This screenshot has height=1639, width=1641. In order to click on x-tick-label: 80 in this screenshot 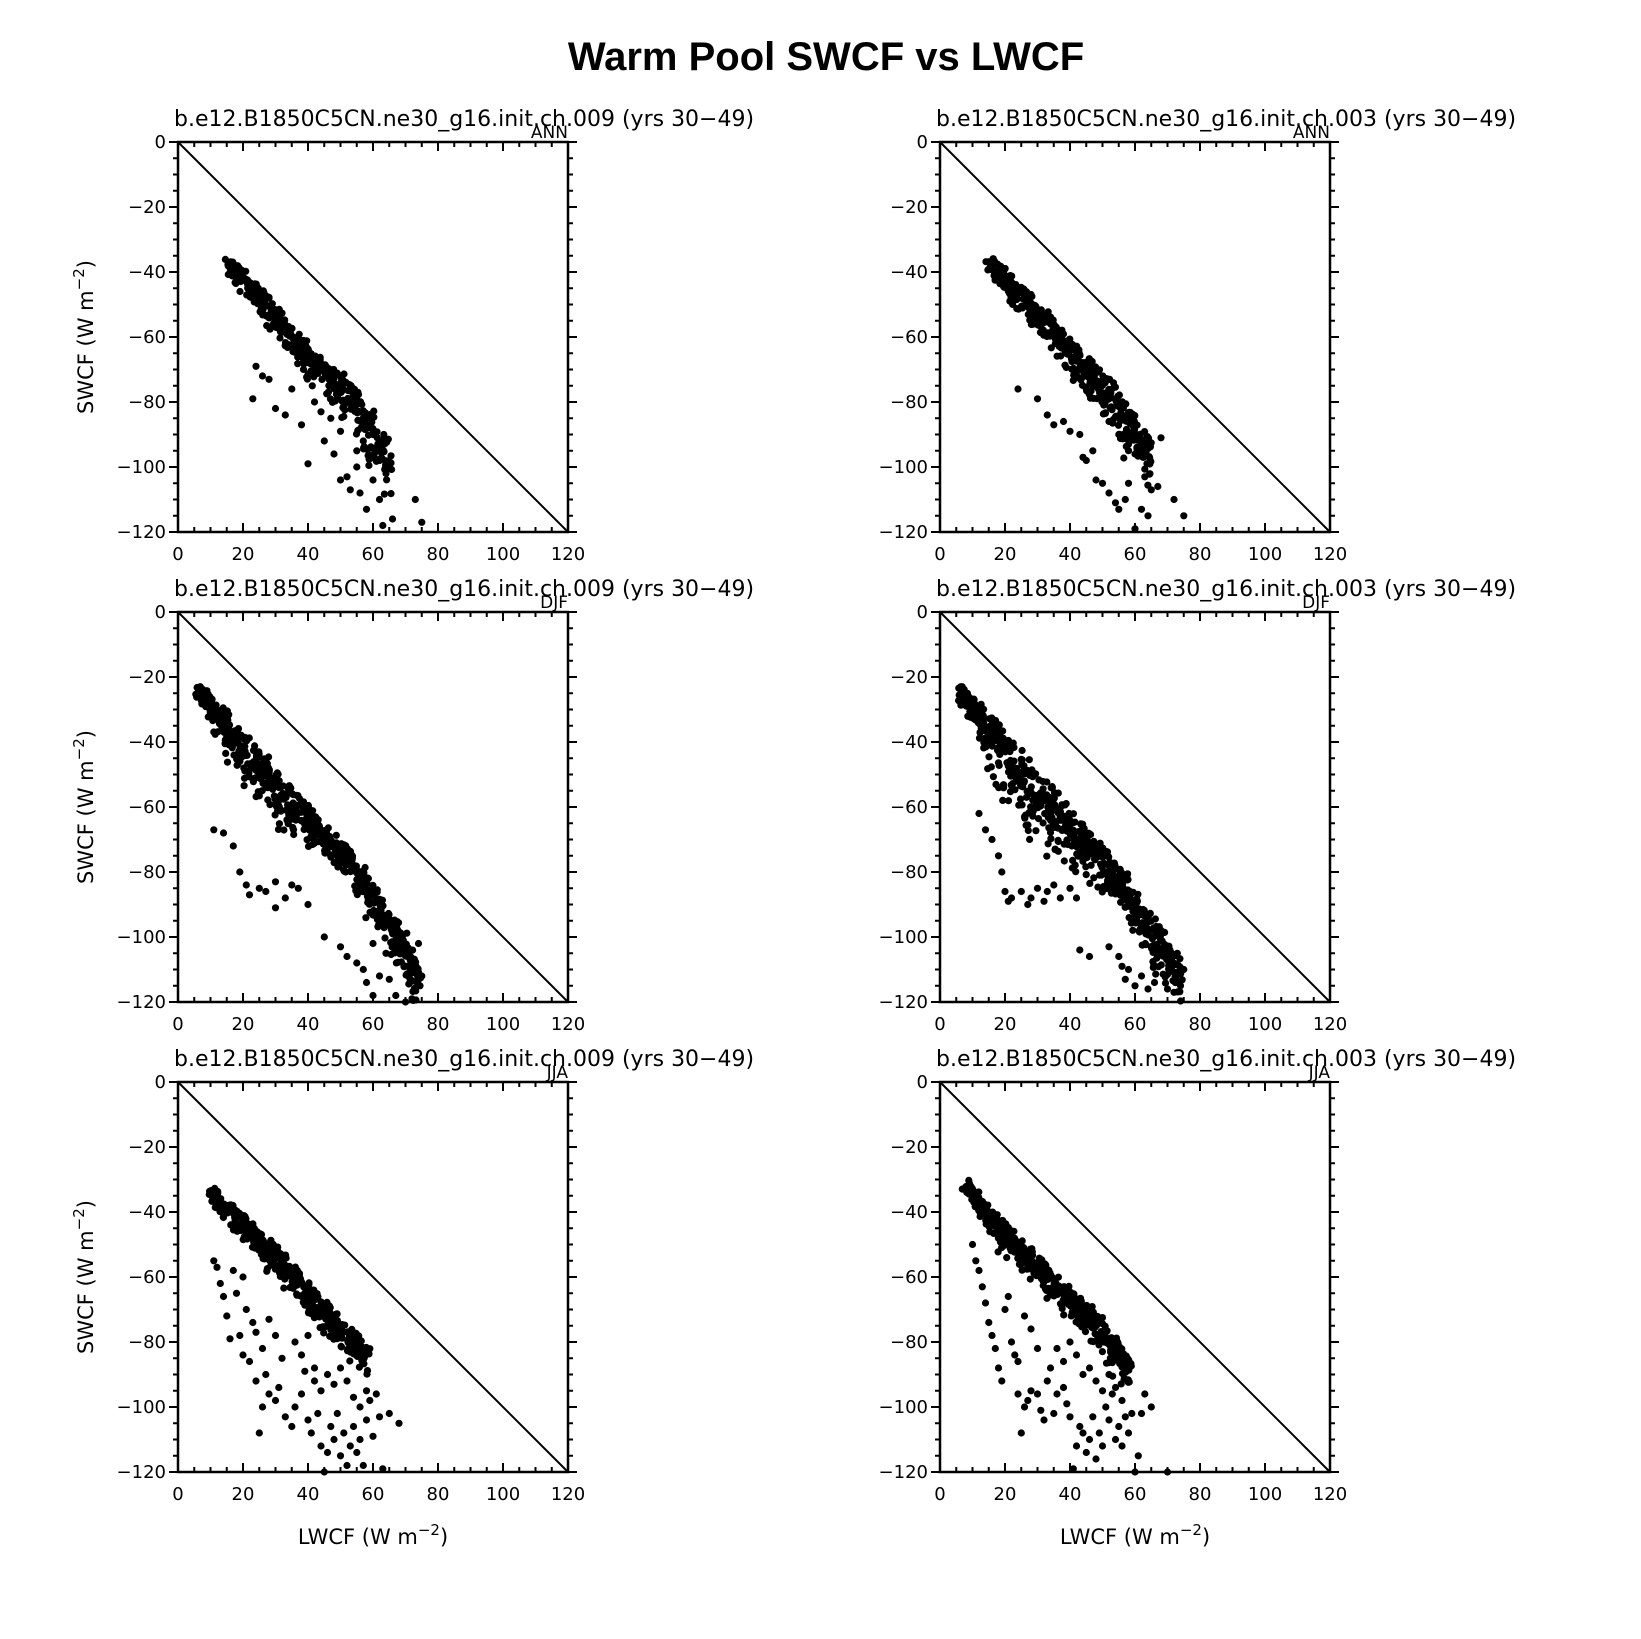, I will do `click(438, 554)`.